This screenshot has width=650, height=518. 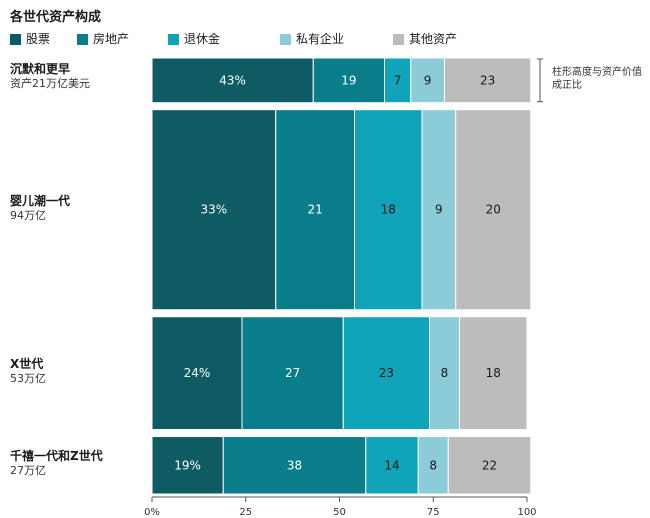 I want to click on data-label: 7, so click(x=398, y=80).